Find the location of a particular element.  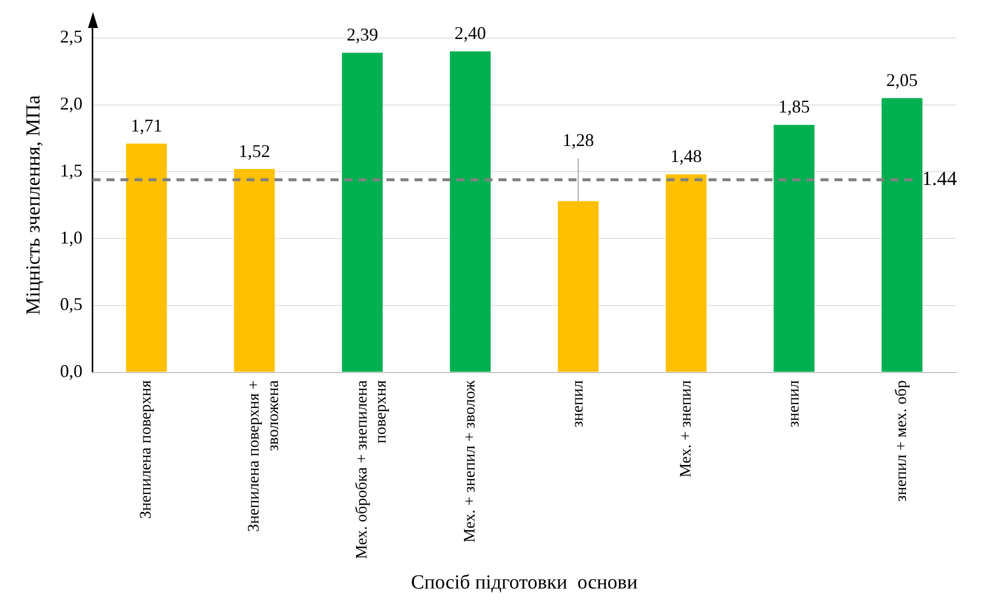

data-label: 1,48 is located at coordinates (686, 156).